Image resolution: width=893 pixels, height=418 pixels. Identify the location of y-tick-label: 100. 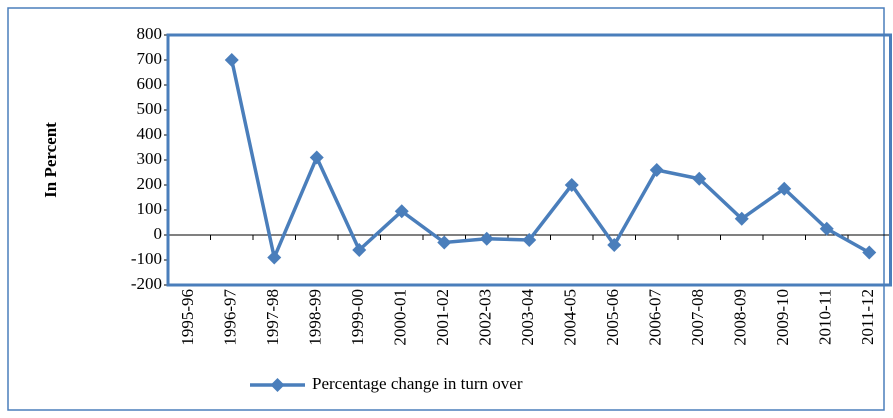
(150, 208).